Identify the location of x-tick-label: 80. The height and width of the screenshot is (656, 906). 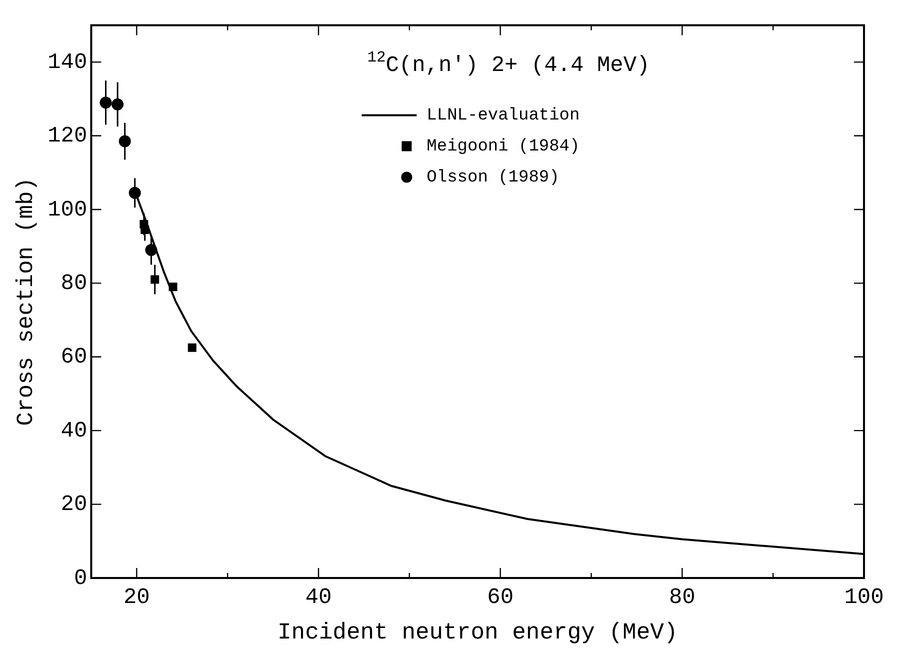
(682, 597).